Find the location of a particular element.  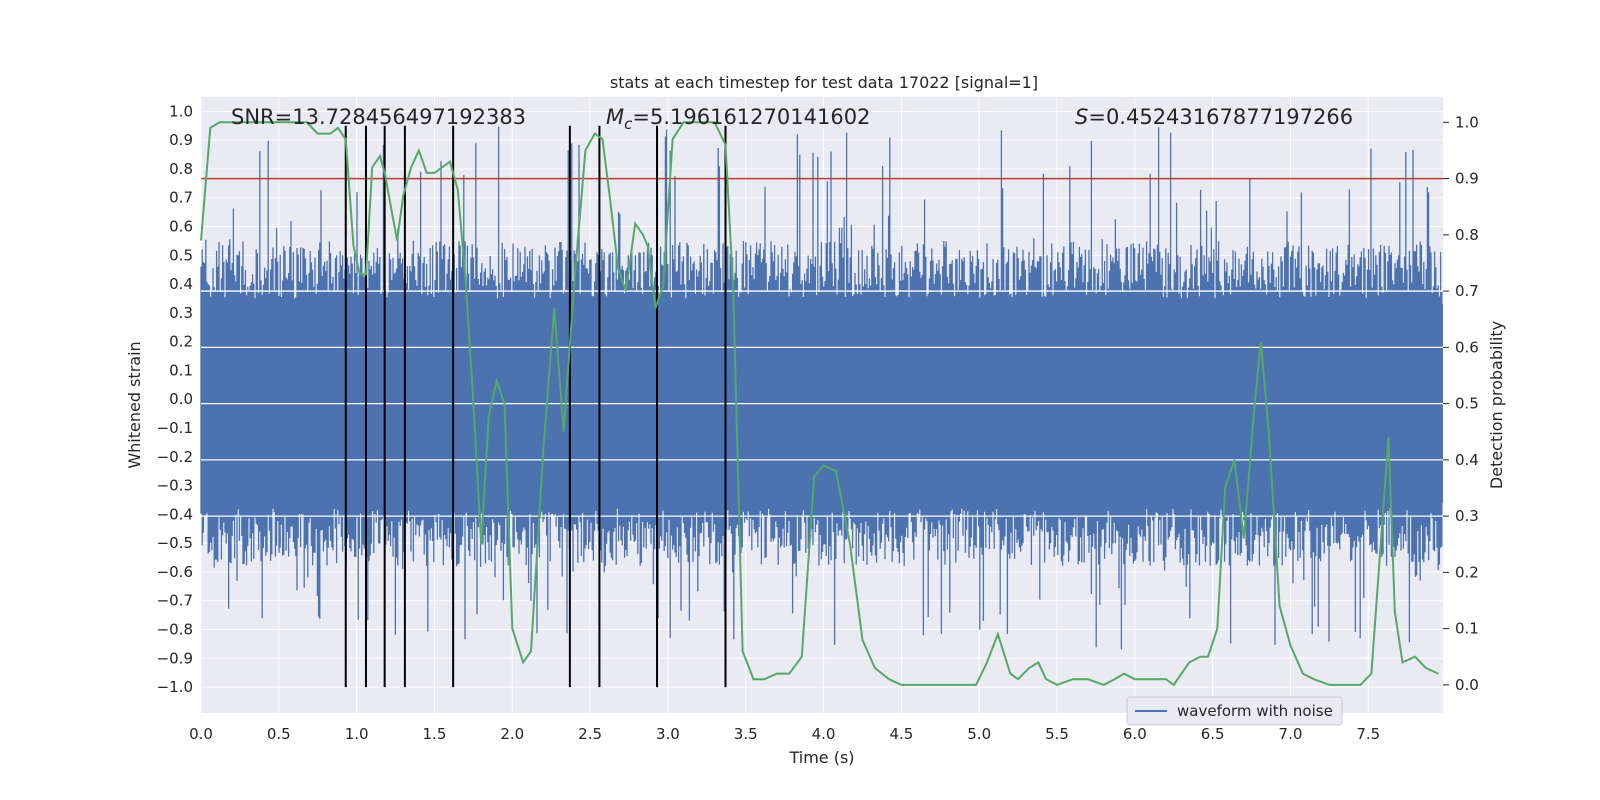

y-right-tick-label: 0.5 is located at coordinates (1467, 404).